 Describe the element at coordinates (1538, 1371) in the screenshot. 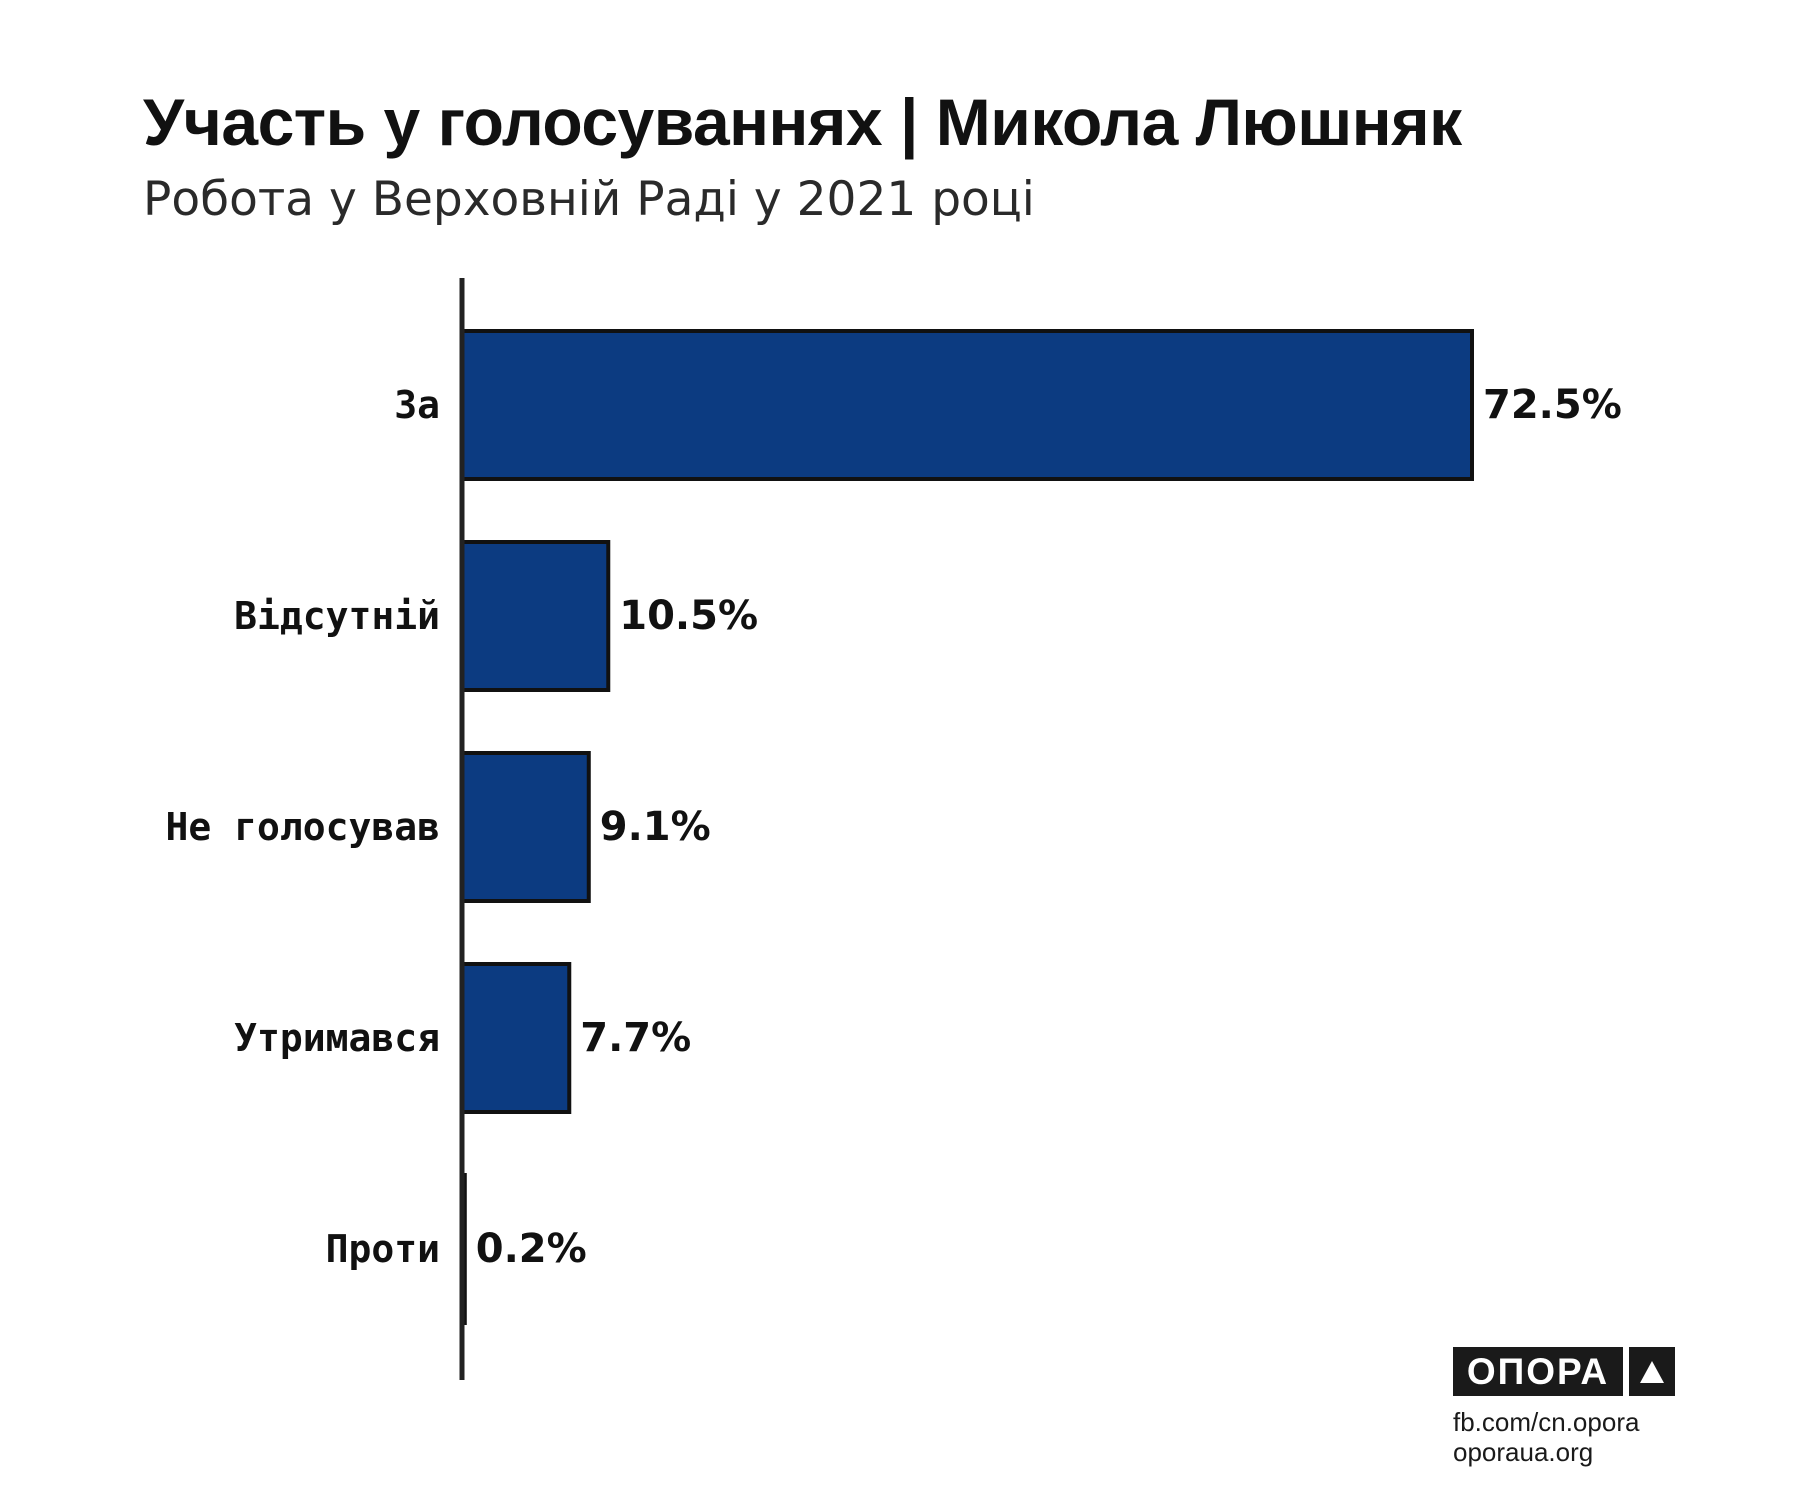

I see `logo-text: ОПОРА` at that location.